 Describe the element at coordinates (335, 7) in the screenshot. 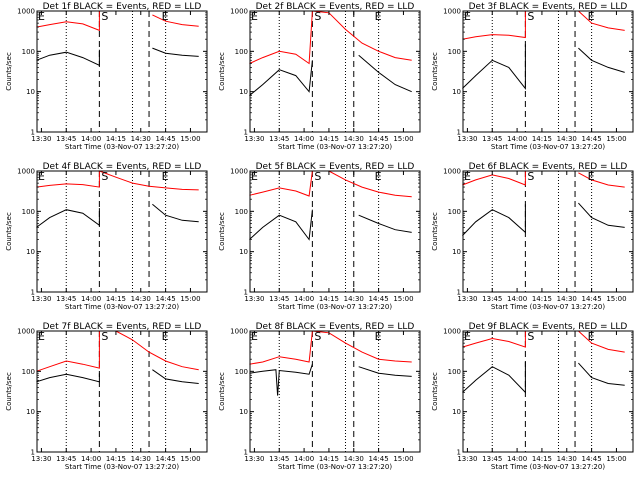

I see `chart-title: Det 2f BLACK = Events, RED = LLD` at that location.